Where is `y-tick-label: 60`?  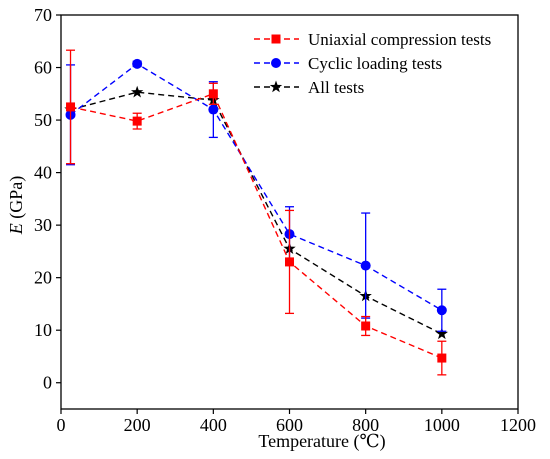 y-tick-label: 60 is located at coordinates (43, 68).